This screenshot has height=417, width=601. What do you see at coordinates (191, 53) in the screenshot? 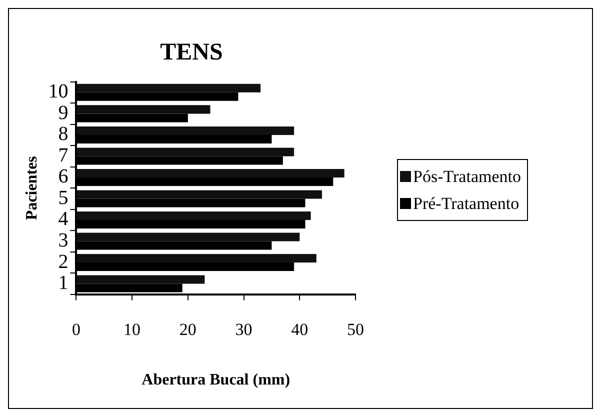
I see `chart-title: TENS` at bounding box center [191, 53].